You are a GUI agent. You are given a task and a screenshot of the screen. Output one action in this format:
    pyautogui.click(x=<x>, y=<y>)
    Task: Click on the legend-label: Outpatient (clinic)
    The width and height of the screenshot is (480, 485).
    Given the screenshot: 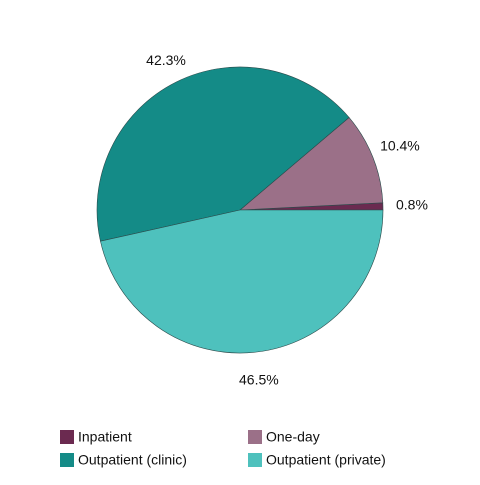 What is the action you would take?
    pyautogui.click(x=132, y=460)
    